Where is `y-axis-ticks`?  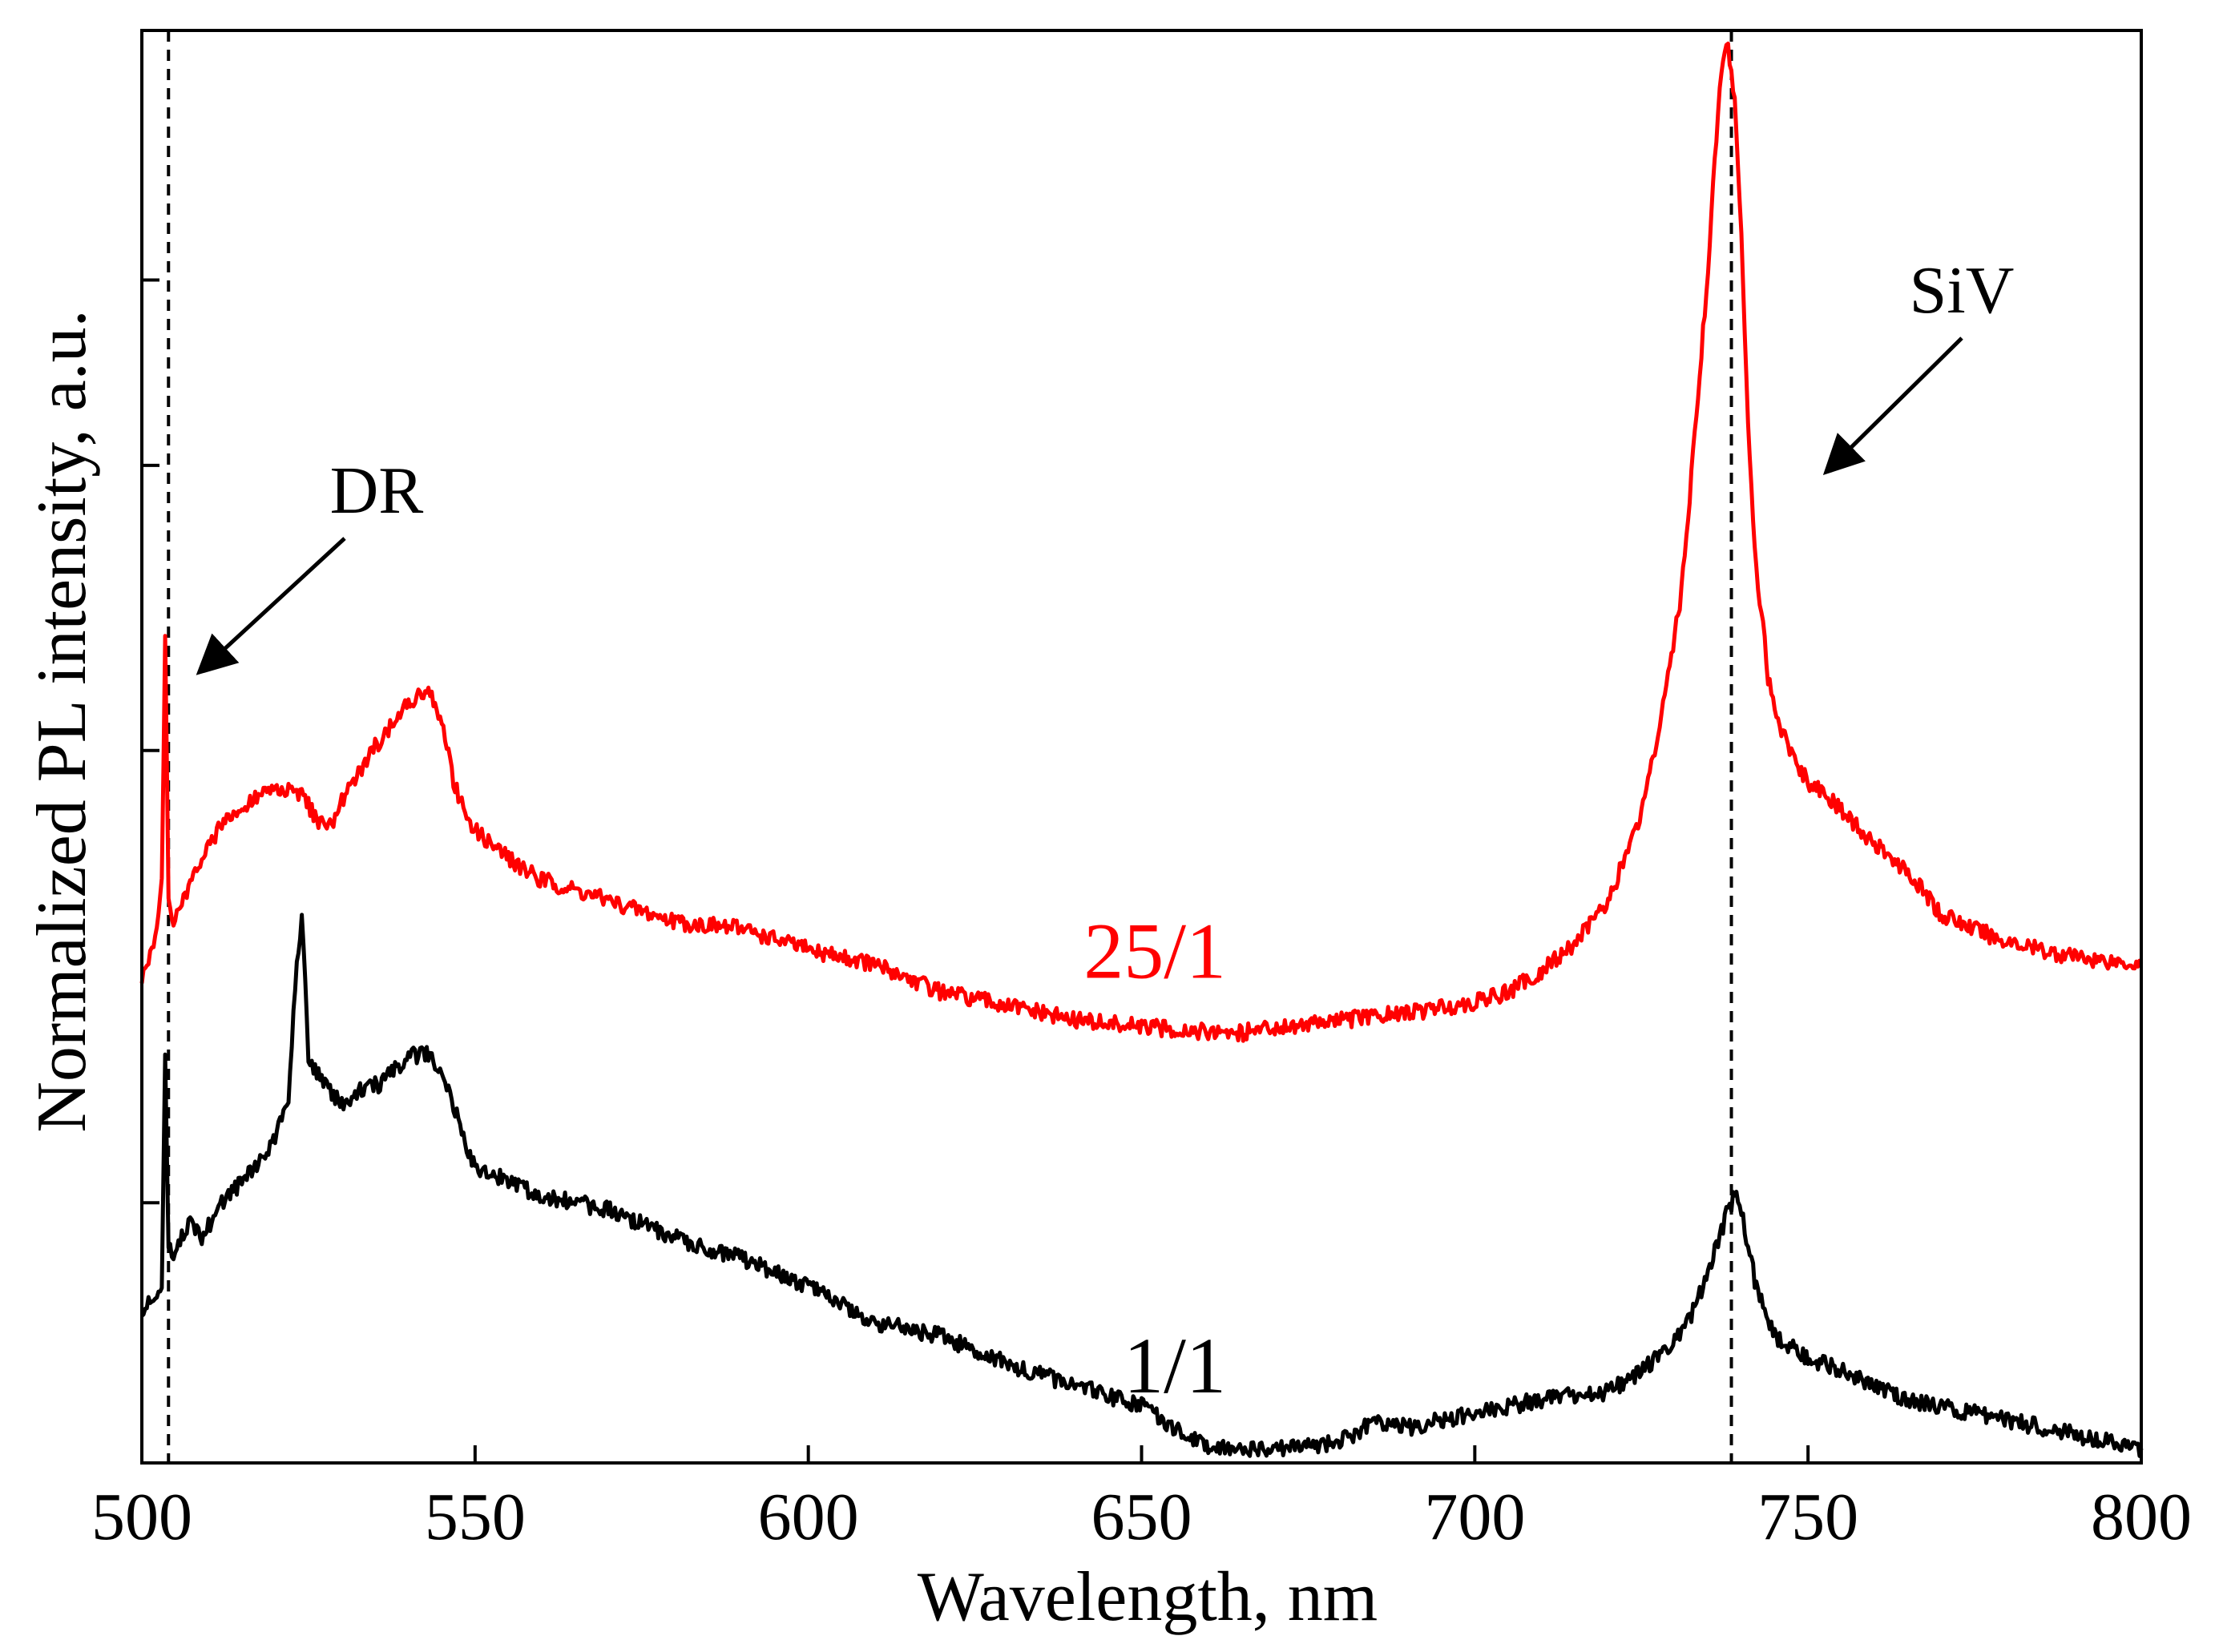
y-axis-ticks is located at coordinates (150, 741).